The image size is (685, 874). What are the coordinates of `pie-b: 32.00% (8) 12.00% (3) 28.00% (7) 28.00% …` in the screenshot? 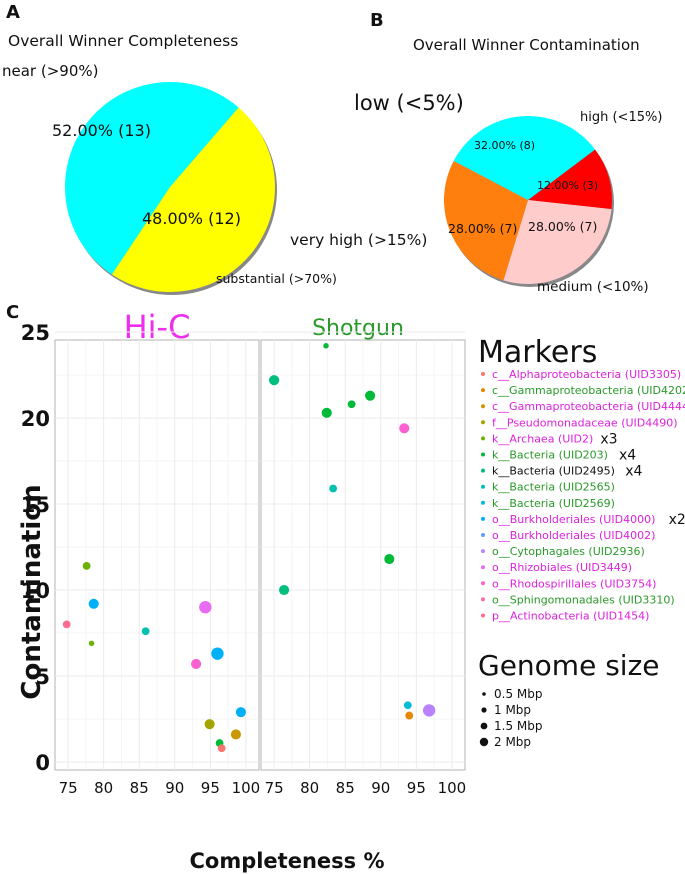 It's located at (476, 193).